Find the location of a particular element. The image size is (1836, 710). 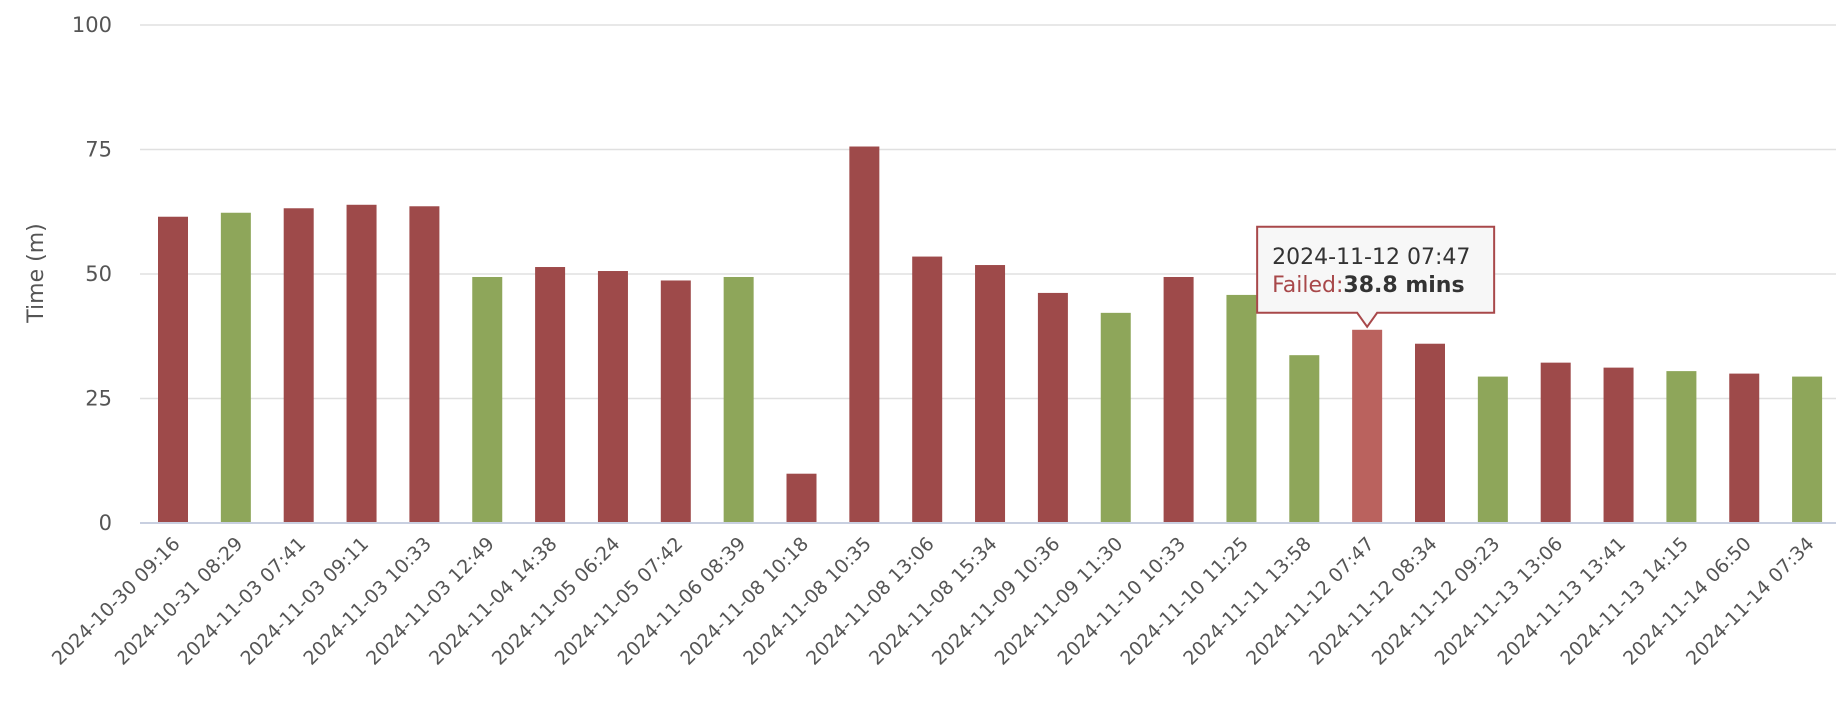

y-tick-label: 75 is located at coordinates (98, 150).